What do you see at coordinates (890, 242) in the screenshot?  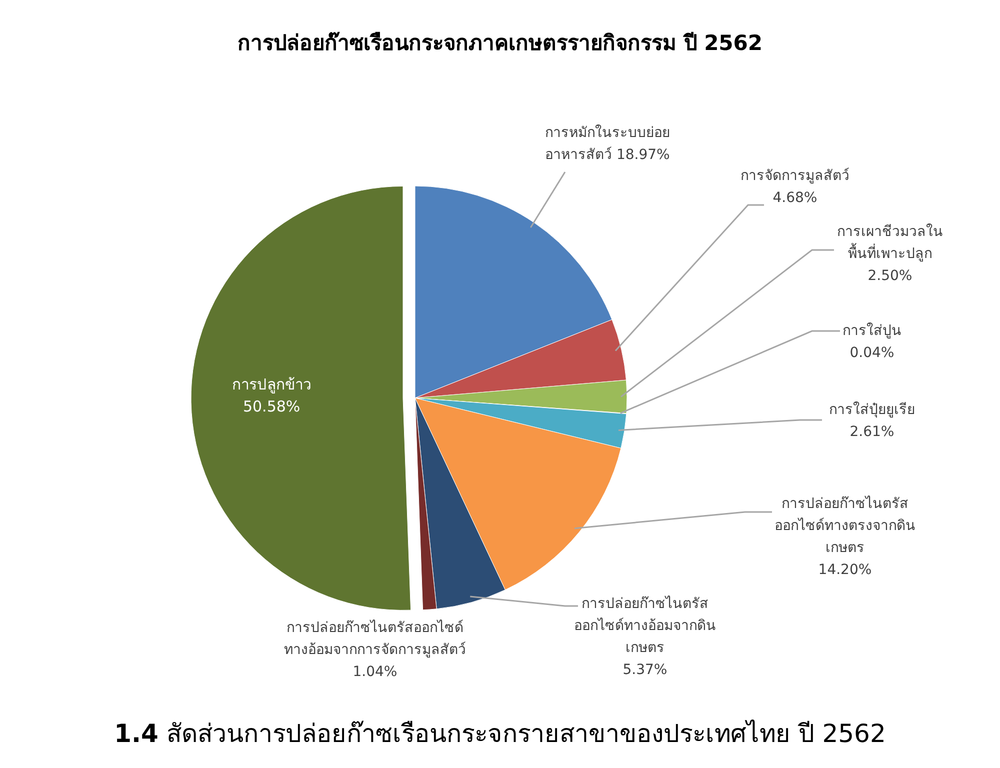 I see `slice-label: การเผาชีวมวลใน พื้นที่เพาะปลูก` at bounding box center [890, 242].